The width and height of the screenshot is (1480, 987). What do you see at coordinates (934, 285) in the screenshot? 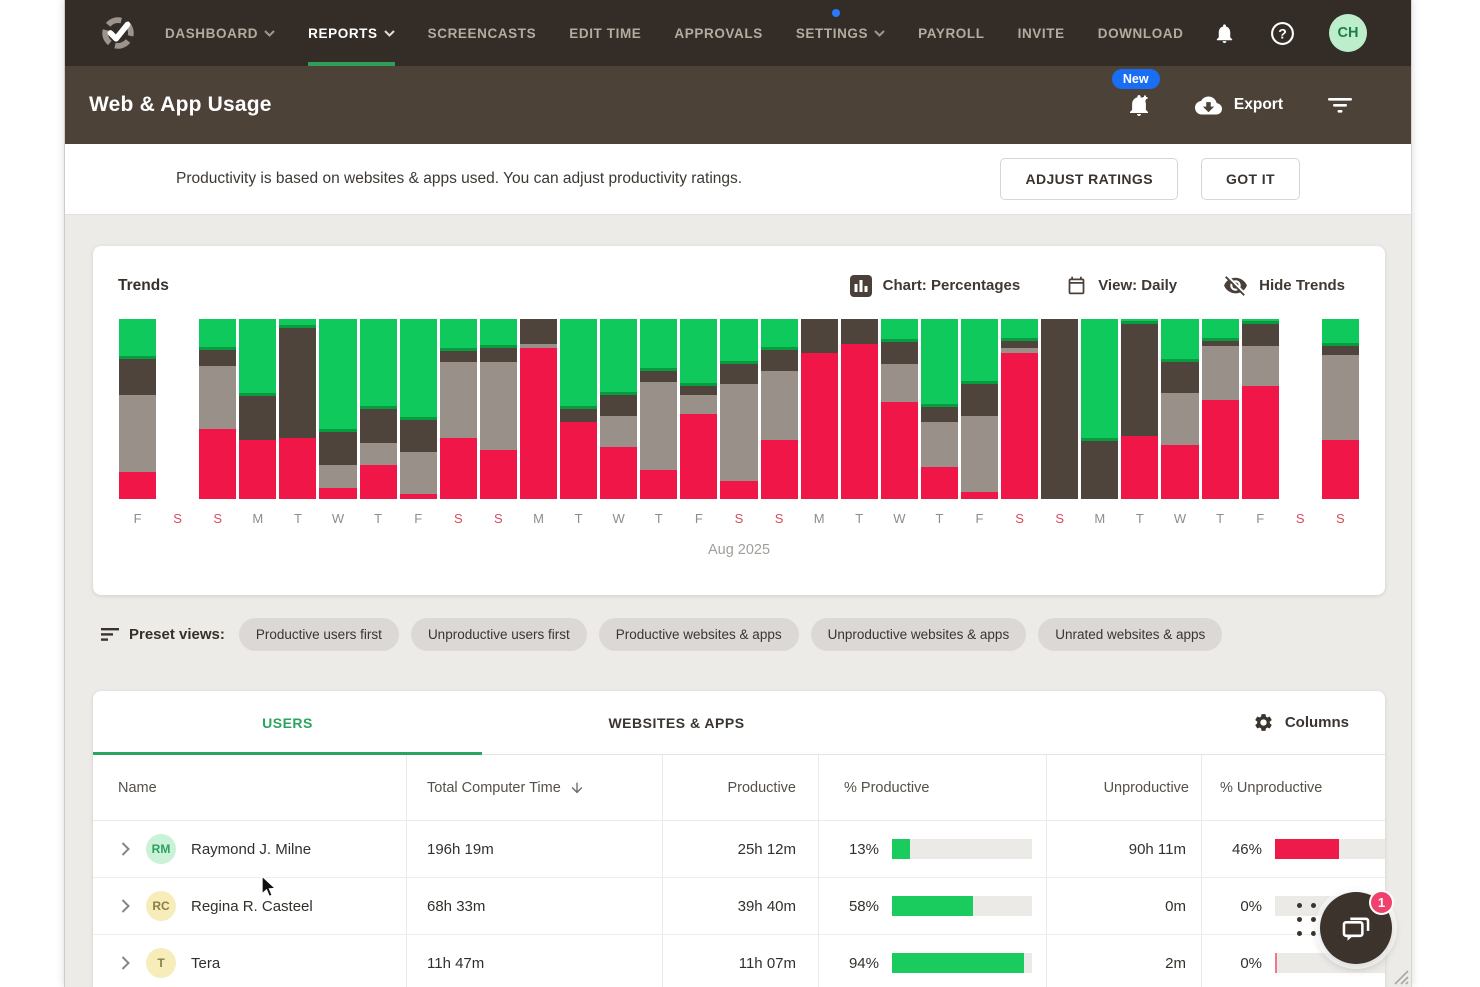
I see `chart-mode-toggle: Chart: Percentages` at bounding box center [934, 285].